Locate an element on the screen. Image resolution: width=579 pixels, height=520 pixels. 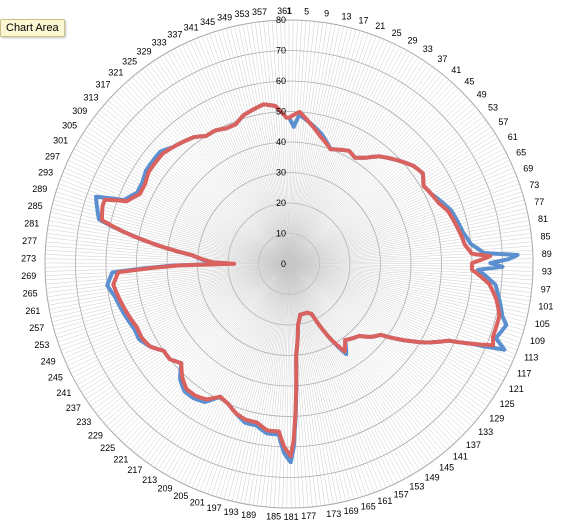
angle-tick-label: 321 is located at coordinates (115, 73).